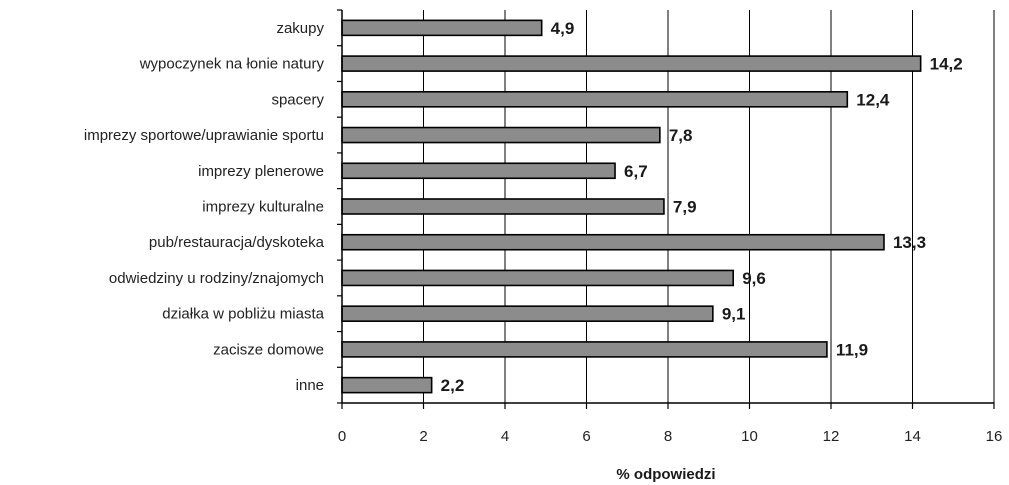 The height and width of the screenshot is (485, 1009). Describe the element at coordinates (263, 207) in the screenshot. I see `category-label: imprezy kulturalne` at that location.